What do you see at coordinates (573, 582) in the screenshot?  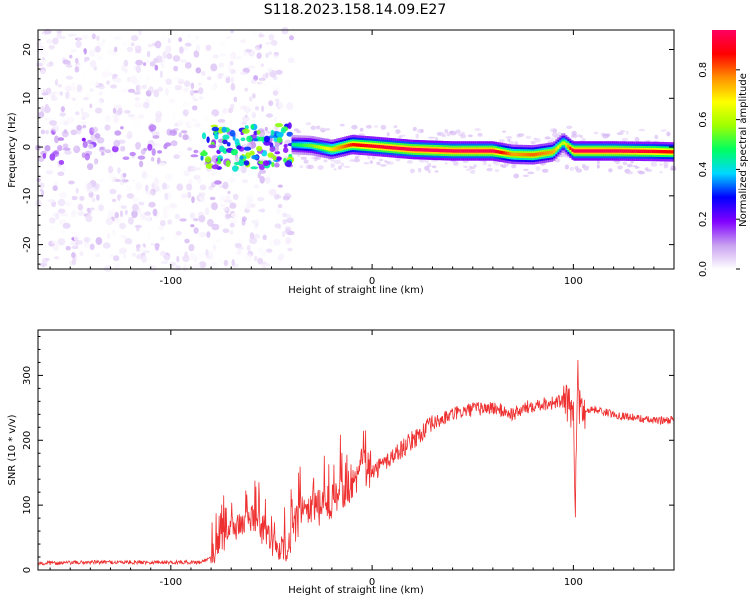 I see `snr-x-tick-label: 100` at bounding box center [573, 582].